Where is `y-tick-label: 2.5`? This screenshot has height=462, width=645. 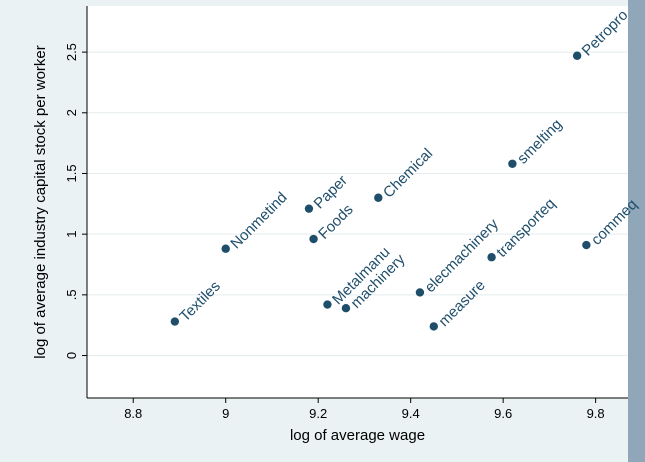 y-tick-label: 2.5 is located at coordinates (71, 52).